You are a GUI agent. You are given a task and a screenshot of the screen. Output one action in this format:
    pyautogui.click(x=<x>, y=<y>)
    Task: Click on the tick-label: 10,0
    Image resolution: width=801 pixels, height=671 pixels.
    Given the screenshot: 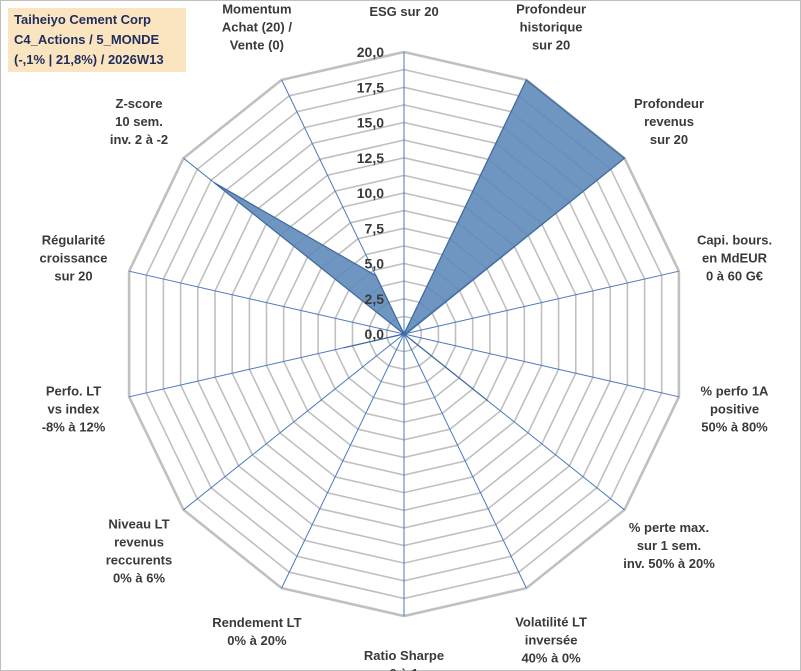 What is the action you would take?
    pyautogui.click(x=370, y=193)
    